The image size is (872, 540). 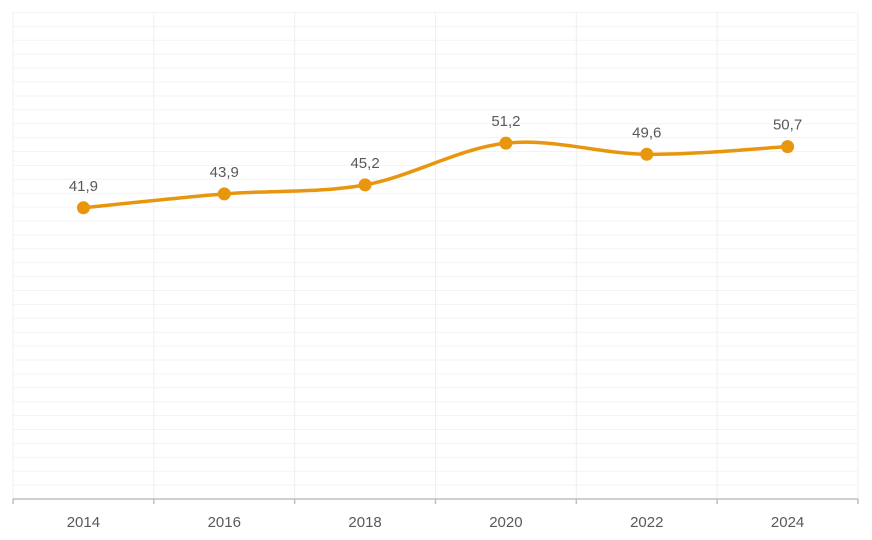 I want to click on x-axis, so click(x=435, y=501).